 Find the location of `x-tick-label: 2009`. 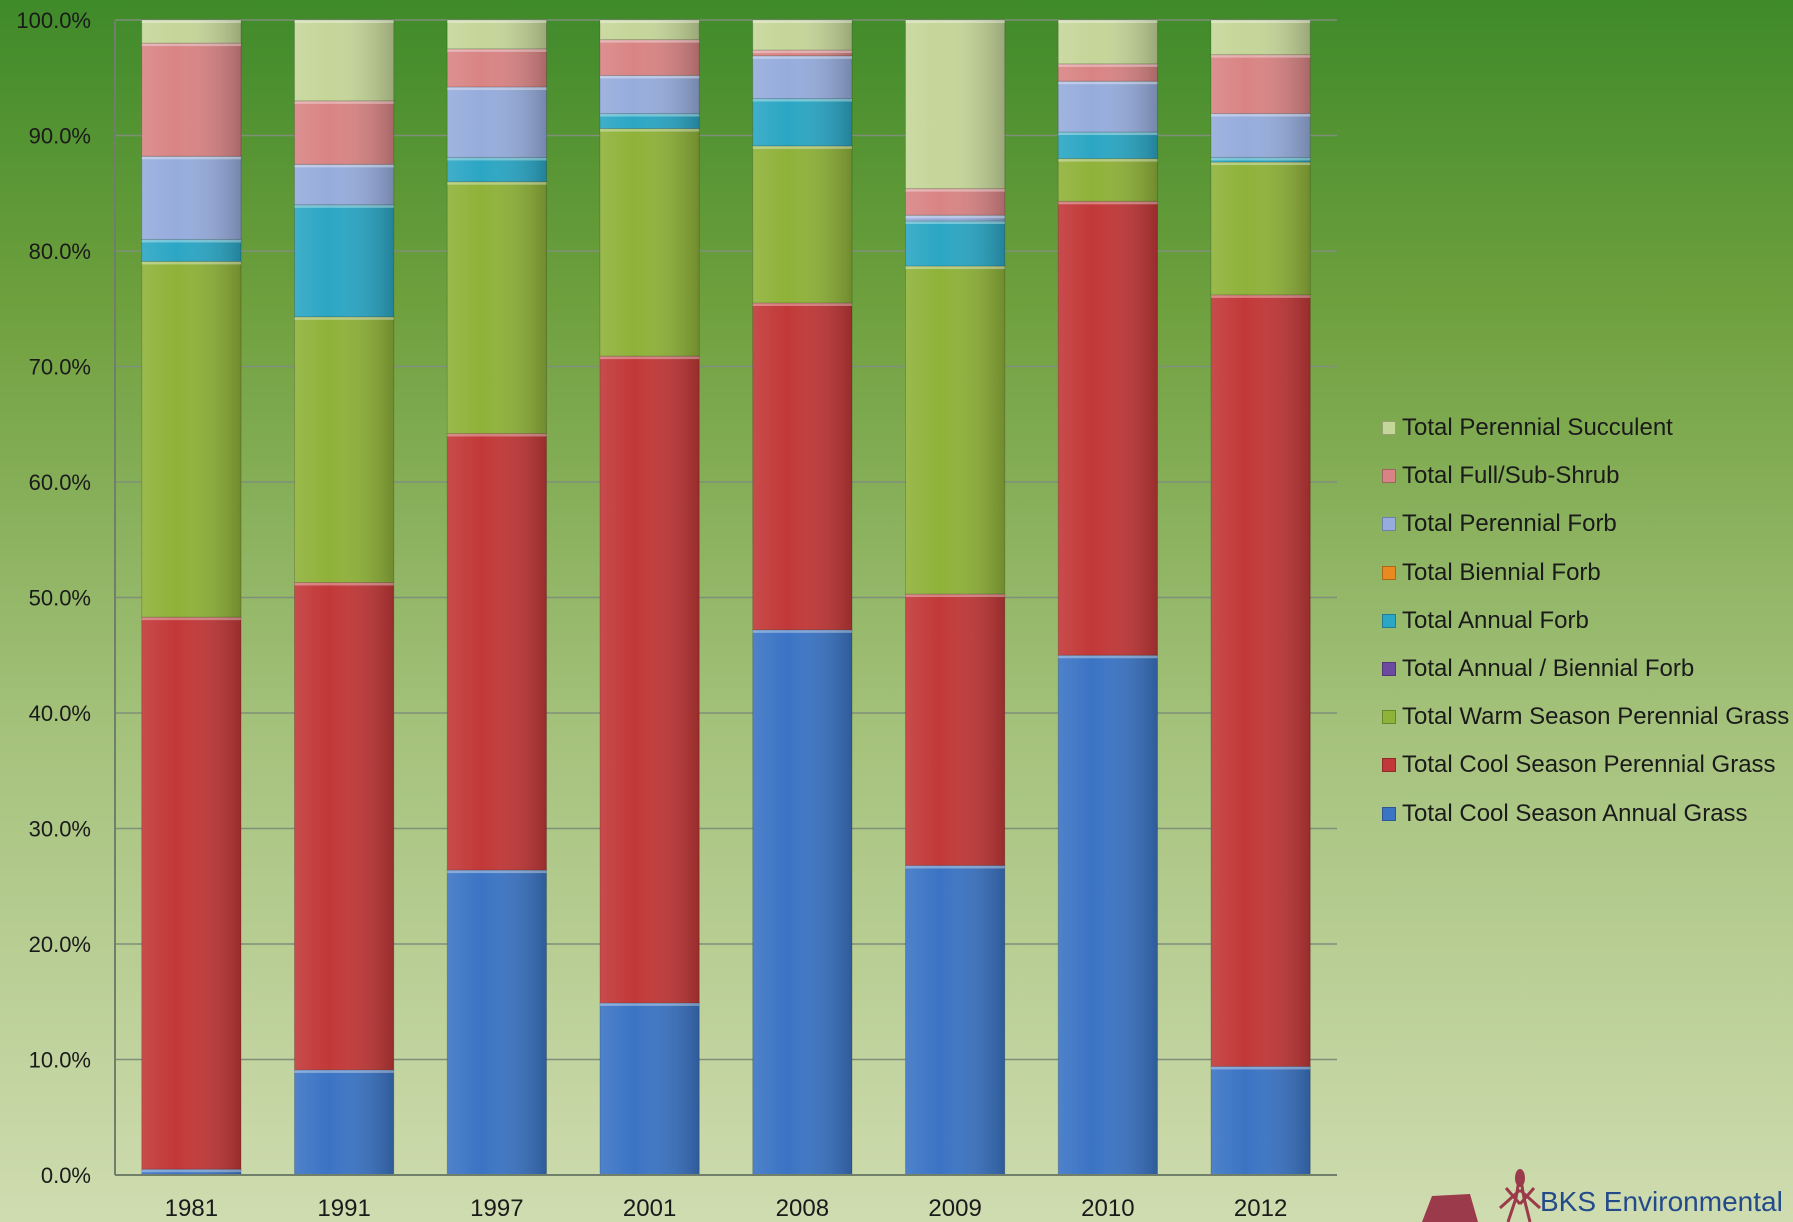

x-tick-label: 2009 is located at coordinates (954, 1208).